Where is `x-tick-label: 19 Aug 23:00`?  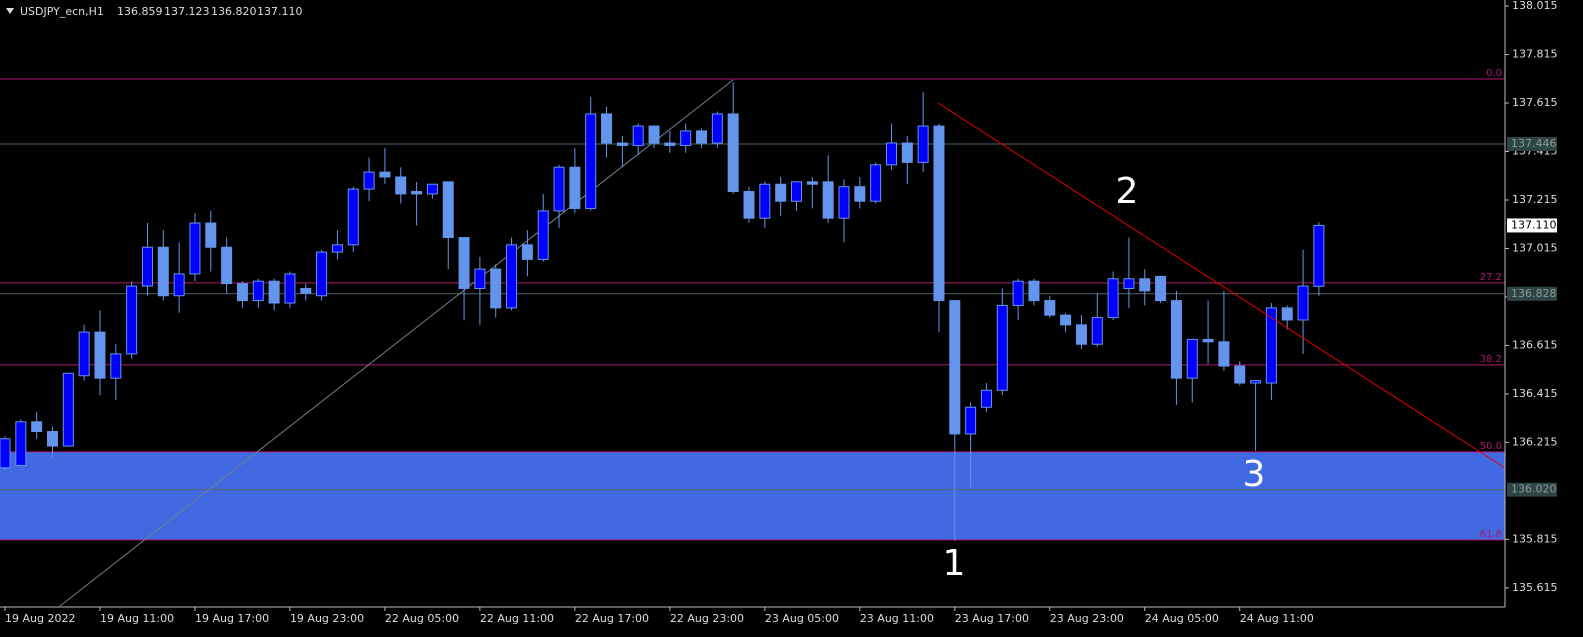 x-tick-label: 19 Aug 23:00 is located at coordinates (327, 618).